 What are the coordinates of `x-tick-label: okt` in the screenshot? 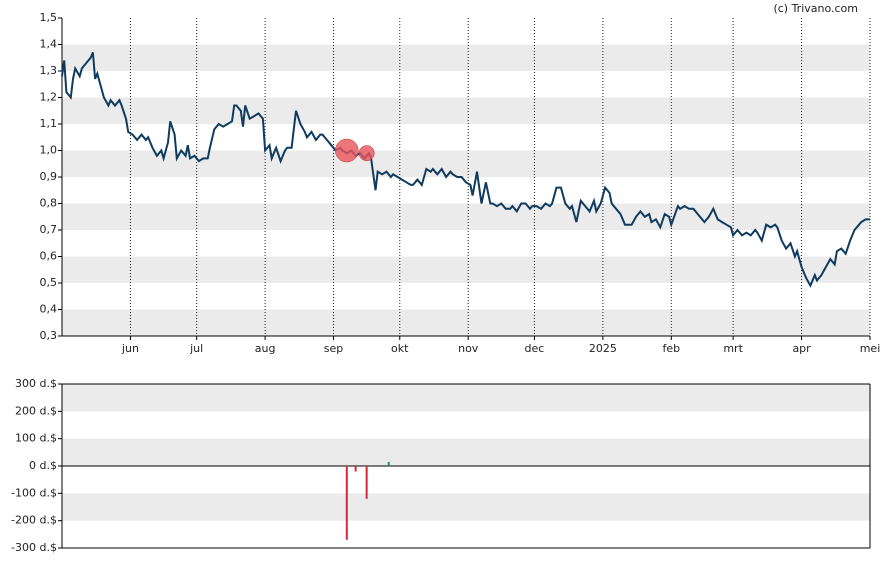 It's located at (400, 348).